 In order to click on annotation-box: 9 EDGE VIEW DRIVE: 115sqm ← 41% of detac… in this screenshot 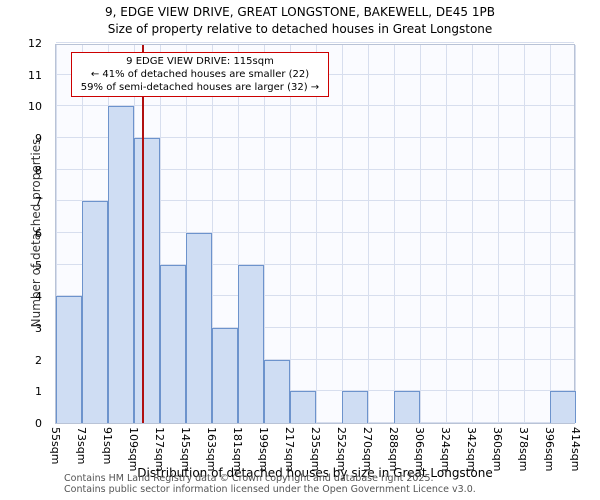, I will do `click(200, 74)`.